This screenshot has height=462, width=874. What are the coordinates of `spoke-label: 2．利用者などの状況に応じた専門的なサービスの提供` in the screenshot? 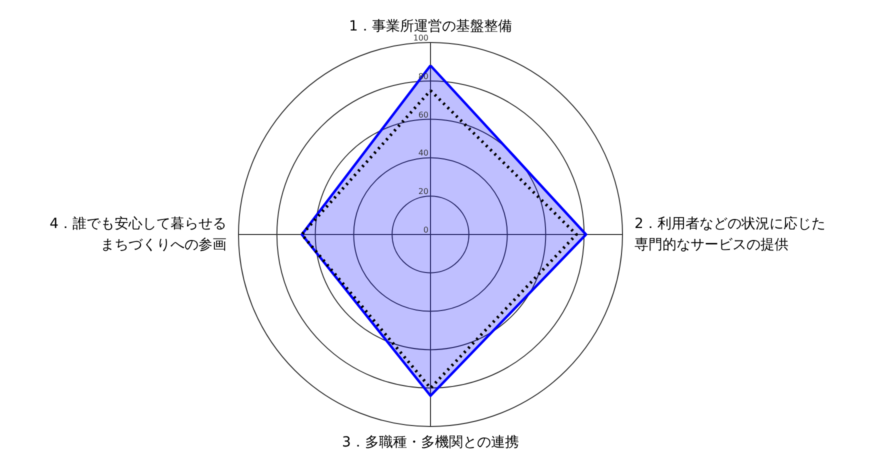 It's located at (730, 234).